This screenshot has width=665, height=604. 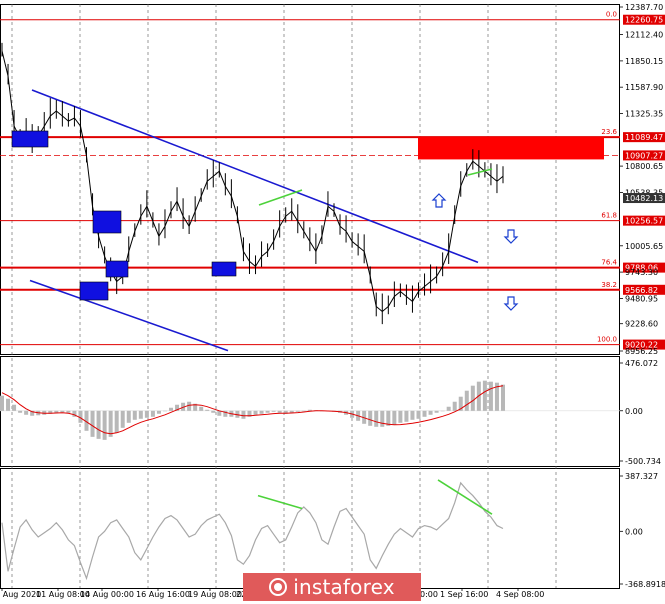 I want to click on time-axis-label: 4 Sep 08:00, so click(x=520, y=594).